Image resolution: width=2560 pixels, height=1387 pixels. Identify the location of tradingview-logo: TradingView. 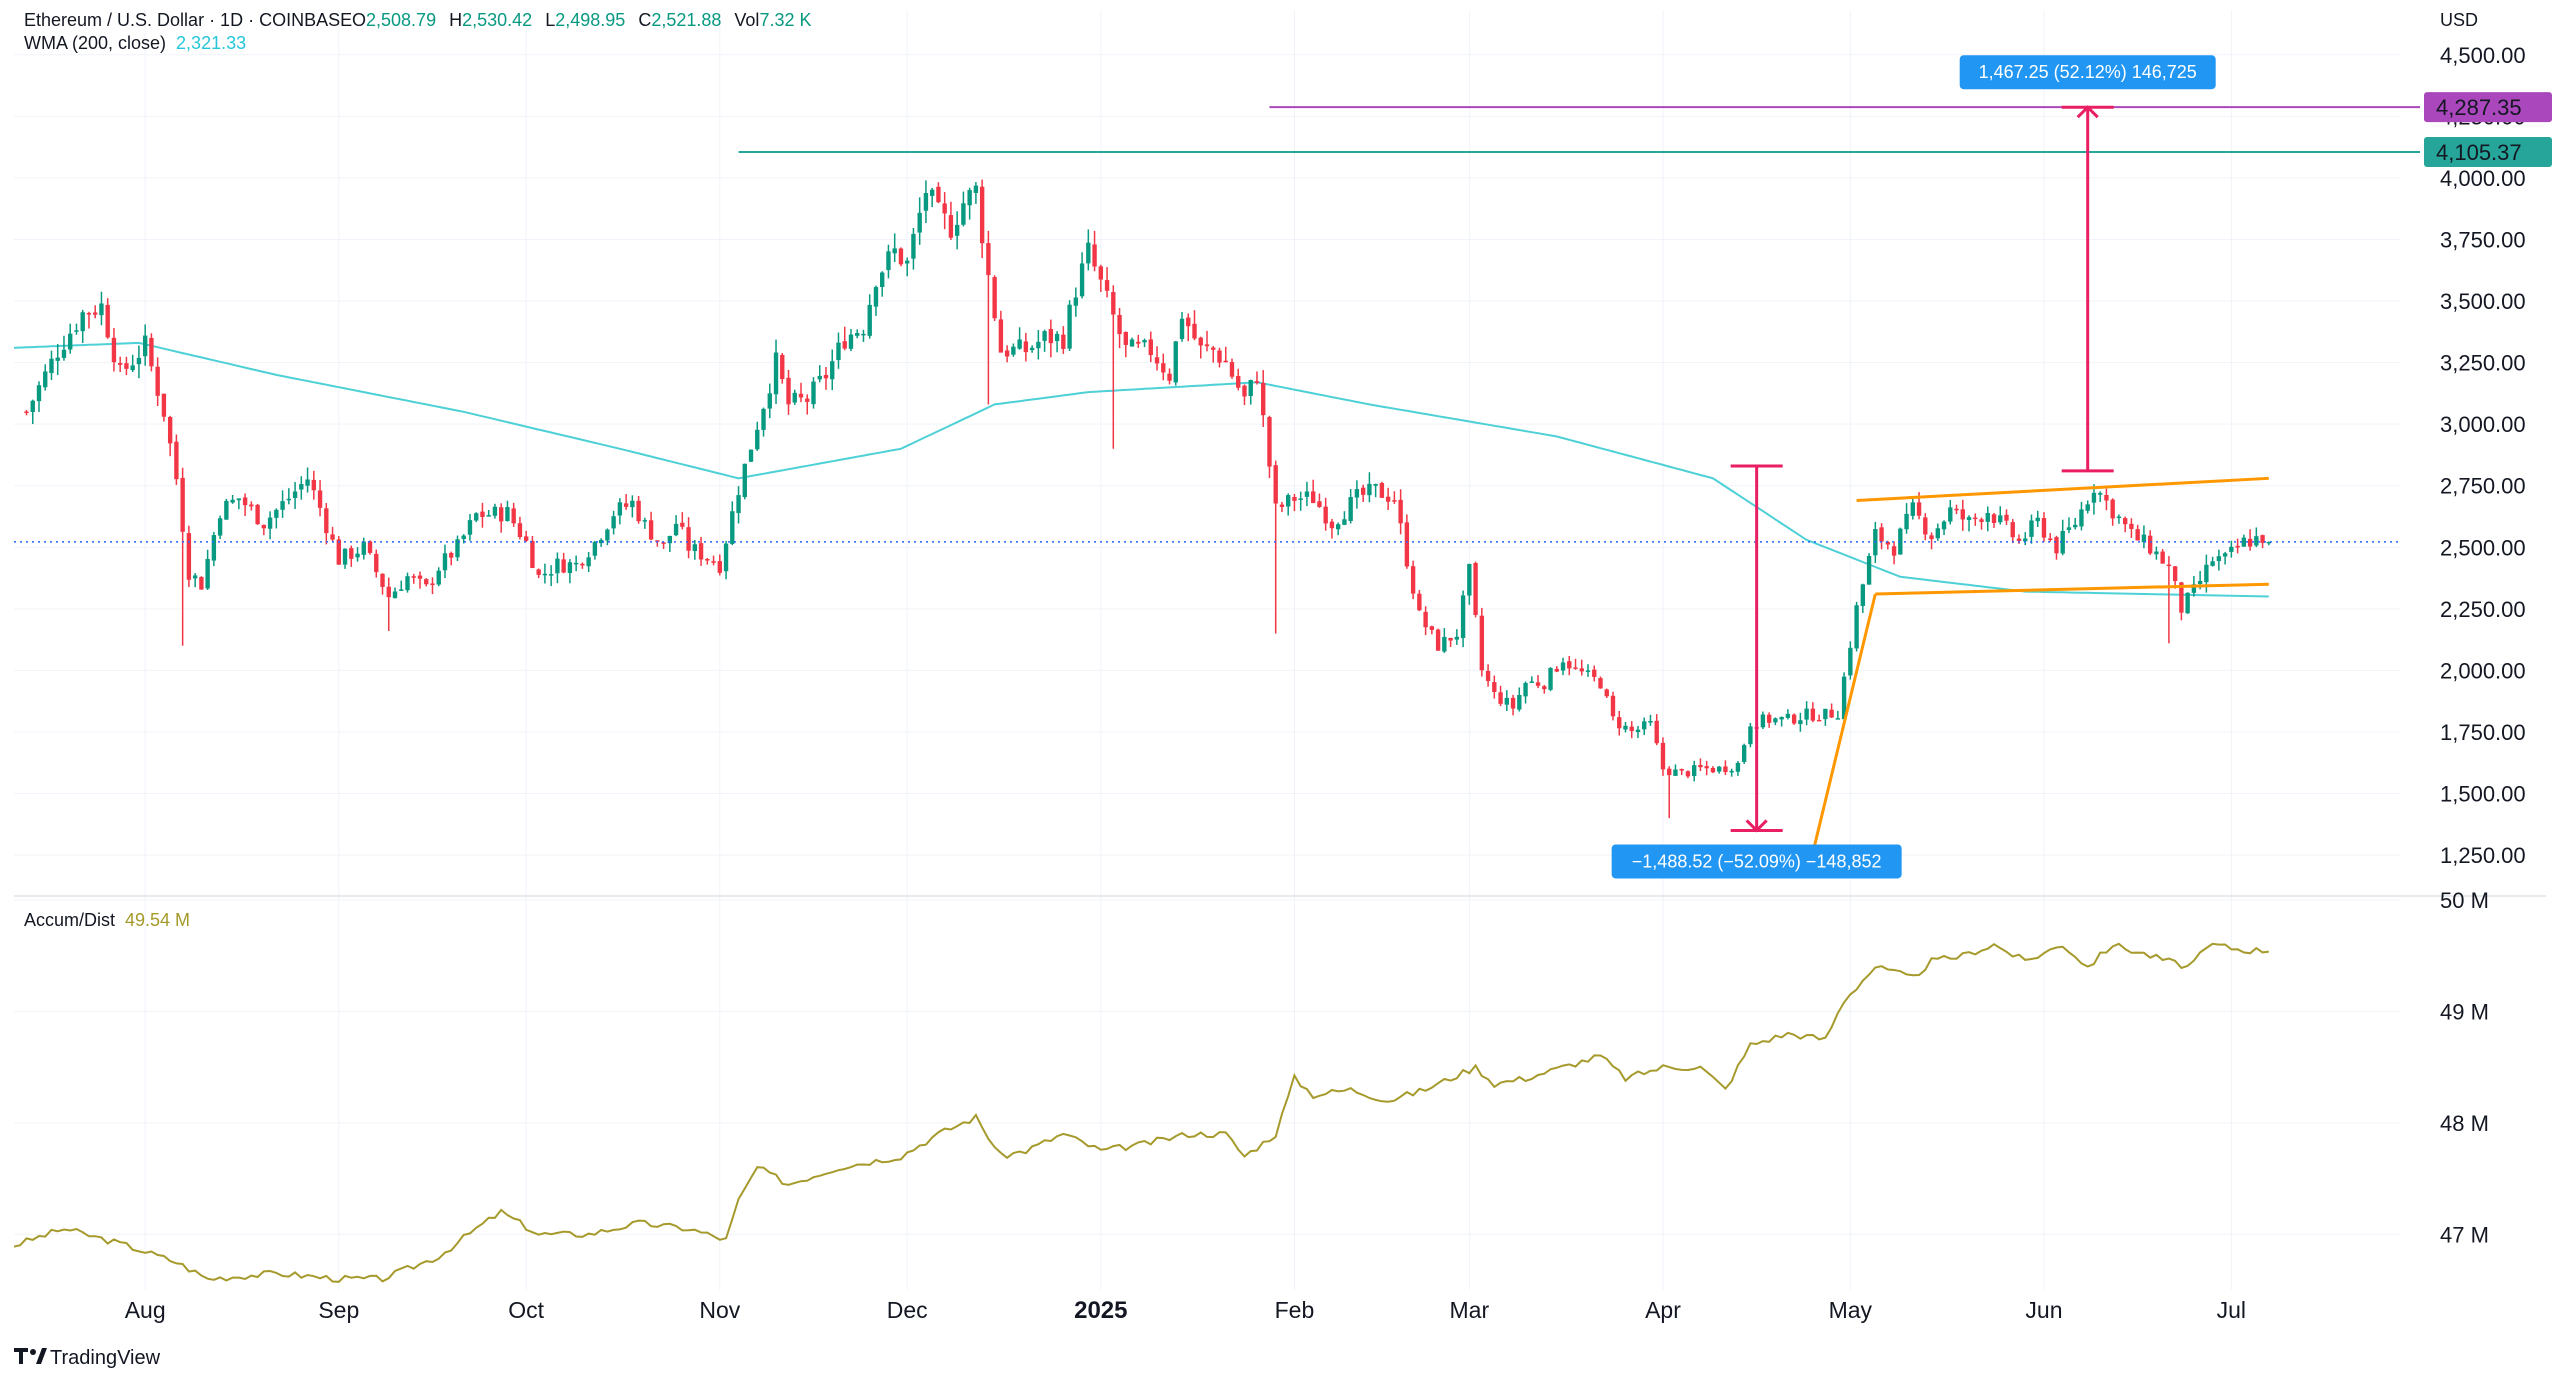
(87, 1358).